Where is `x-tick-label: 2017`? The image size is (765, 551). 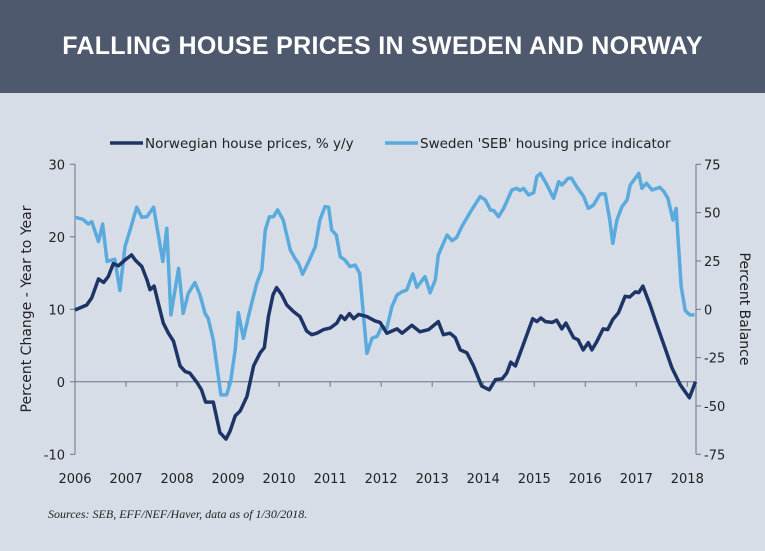
x-tick-label: 2017 is located at coordinates (636, 479).